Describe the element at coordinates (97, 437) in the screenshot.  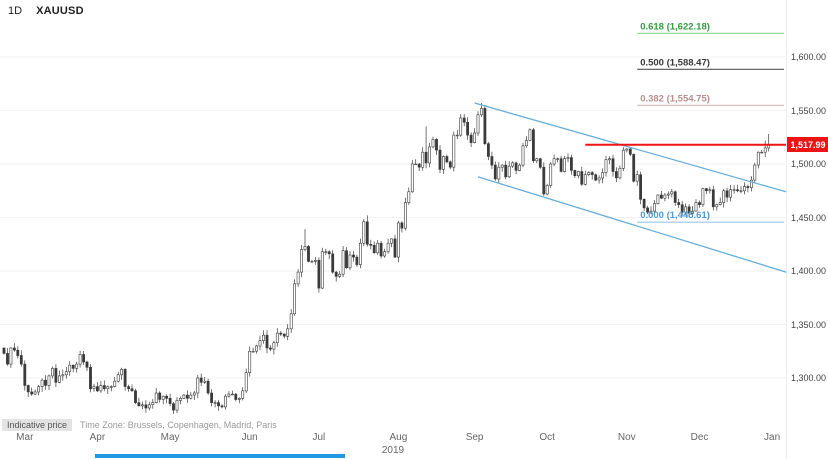
I see `x-axis-label: Apr` at that location.